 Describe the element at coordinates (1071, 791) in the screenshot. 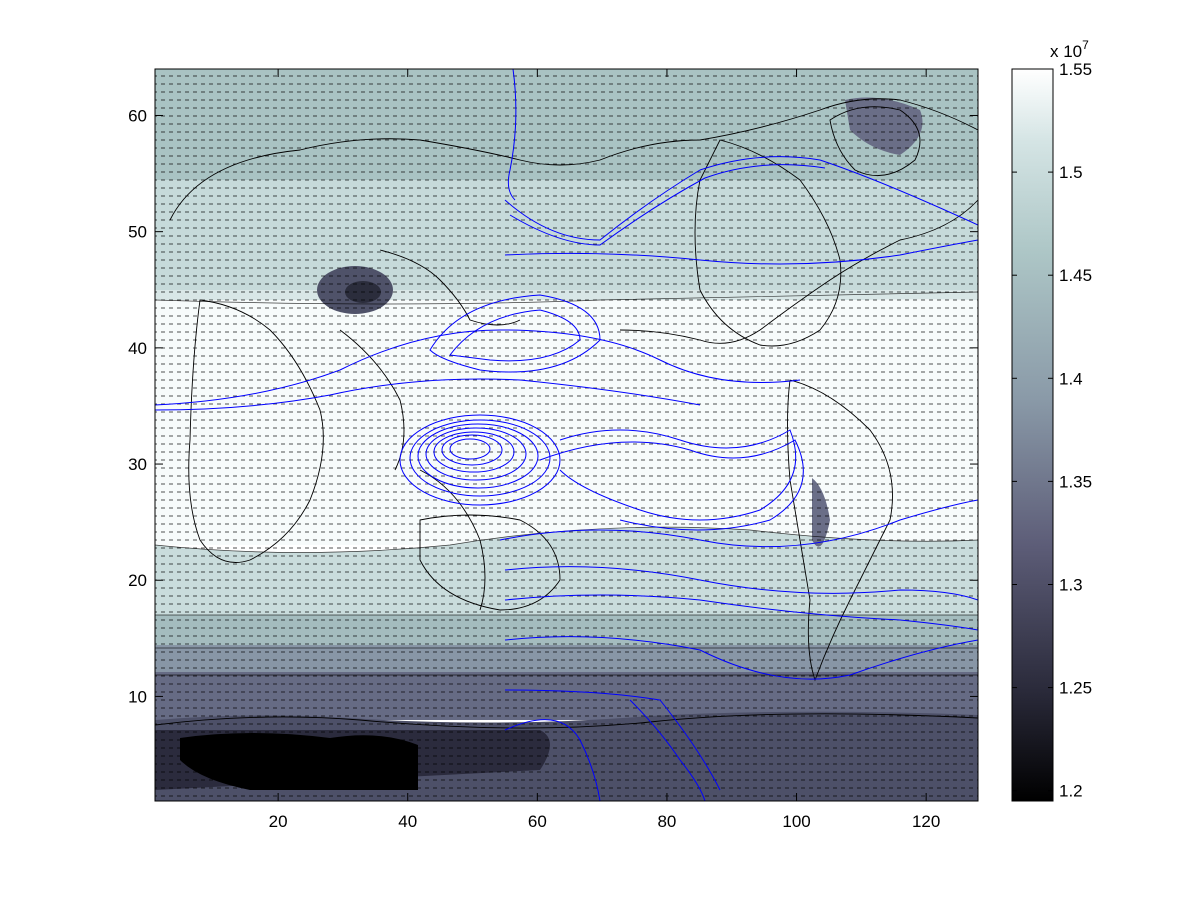

I see `colorbar-tick-label: 1.2` at that location.